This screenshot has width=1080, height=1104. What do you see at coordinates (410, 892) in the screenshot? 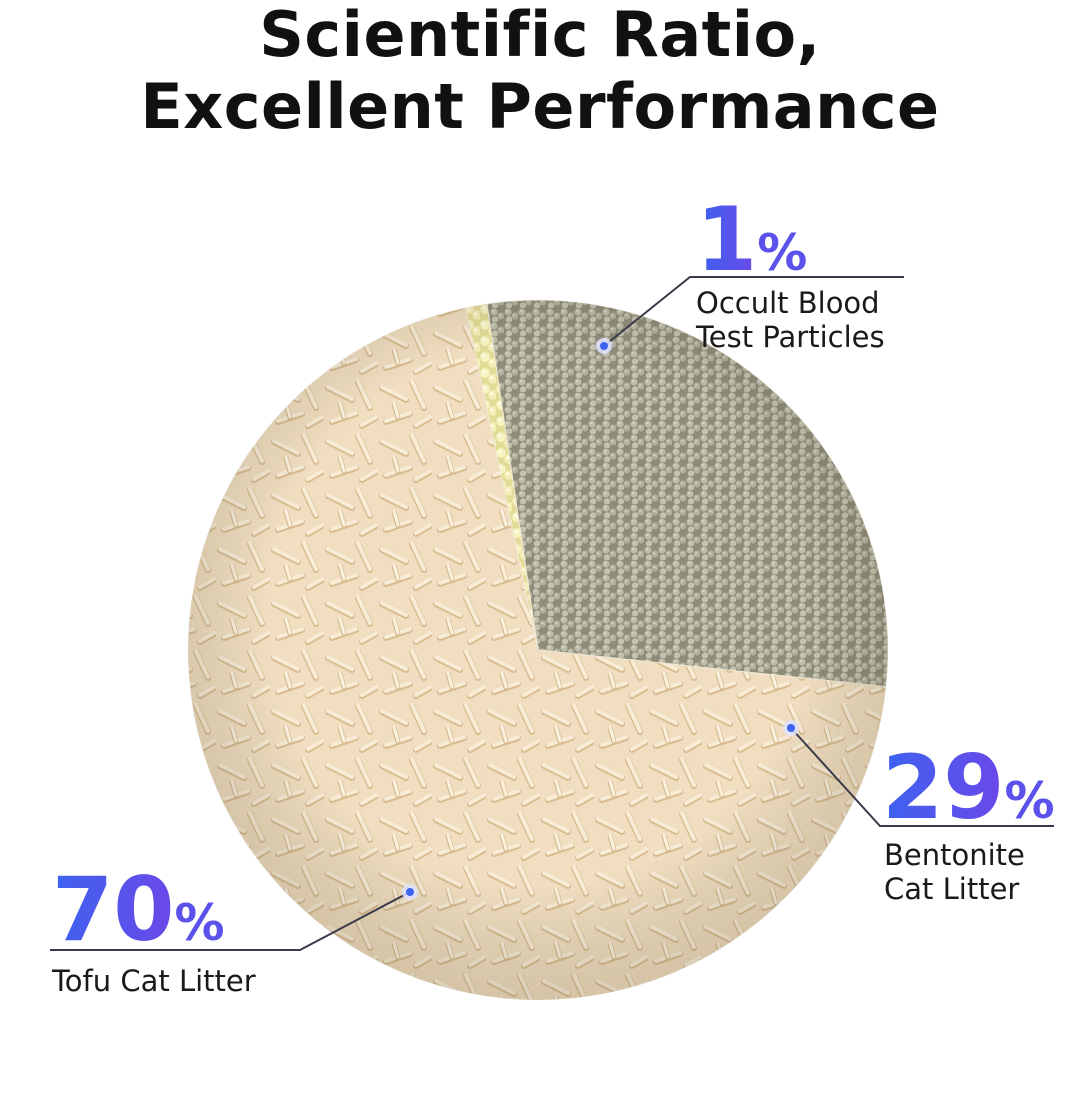
I see `leader-tofu-marker` at bounding box center [410, 892].